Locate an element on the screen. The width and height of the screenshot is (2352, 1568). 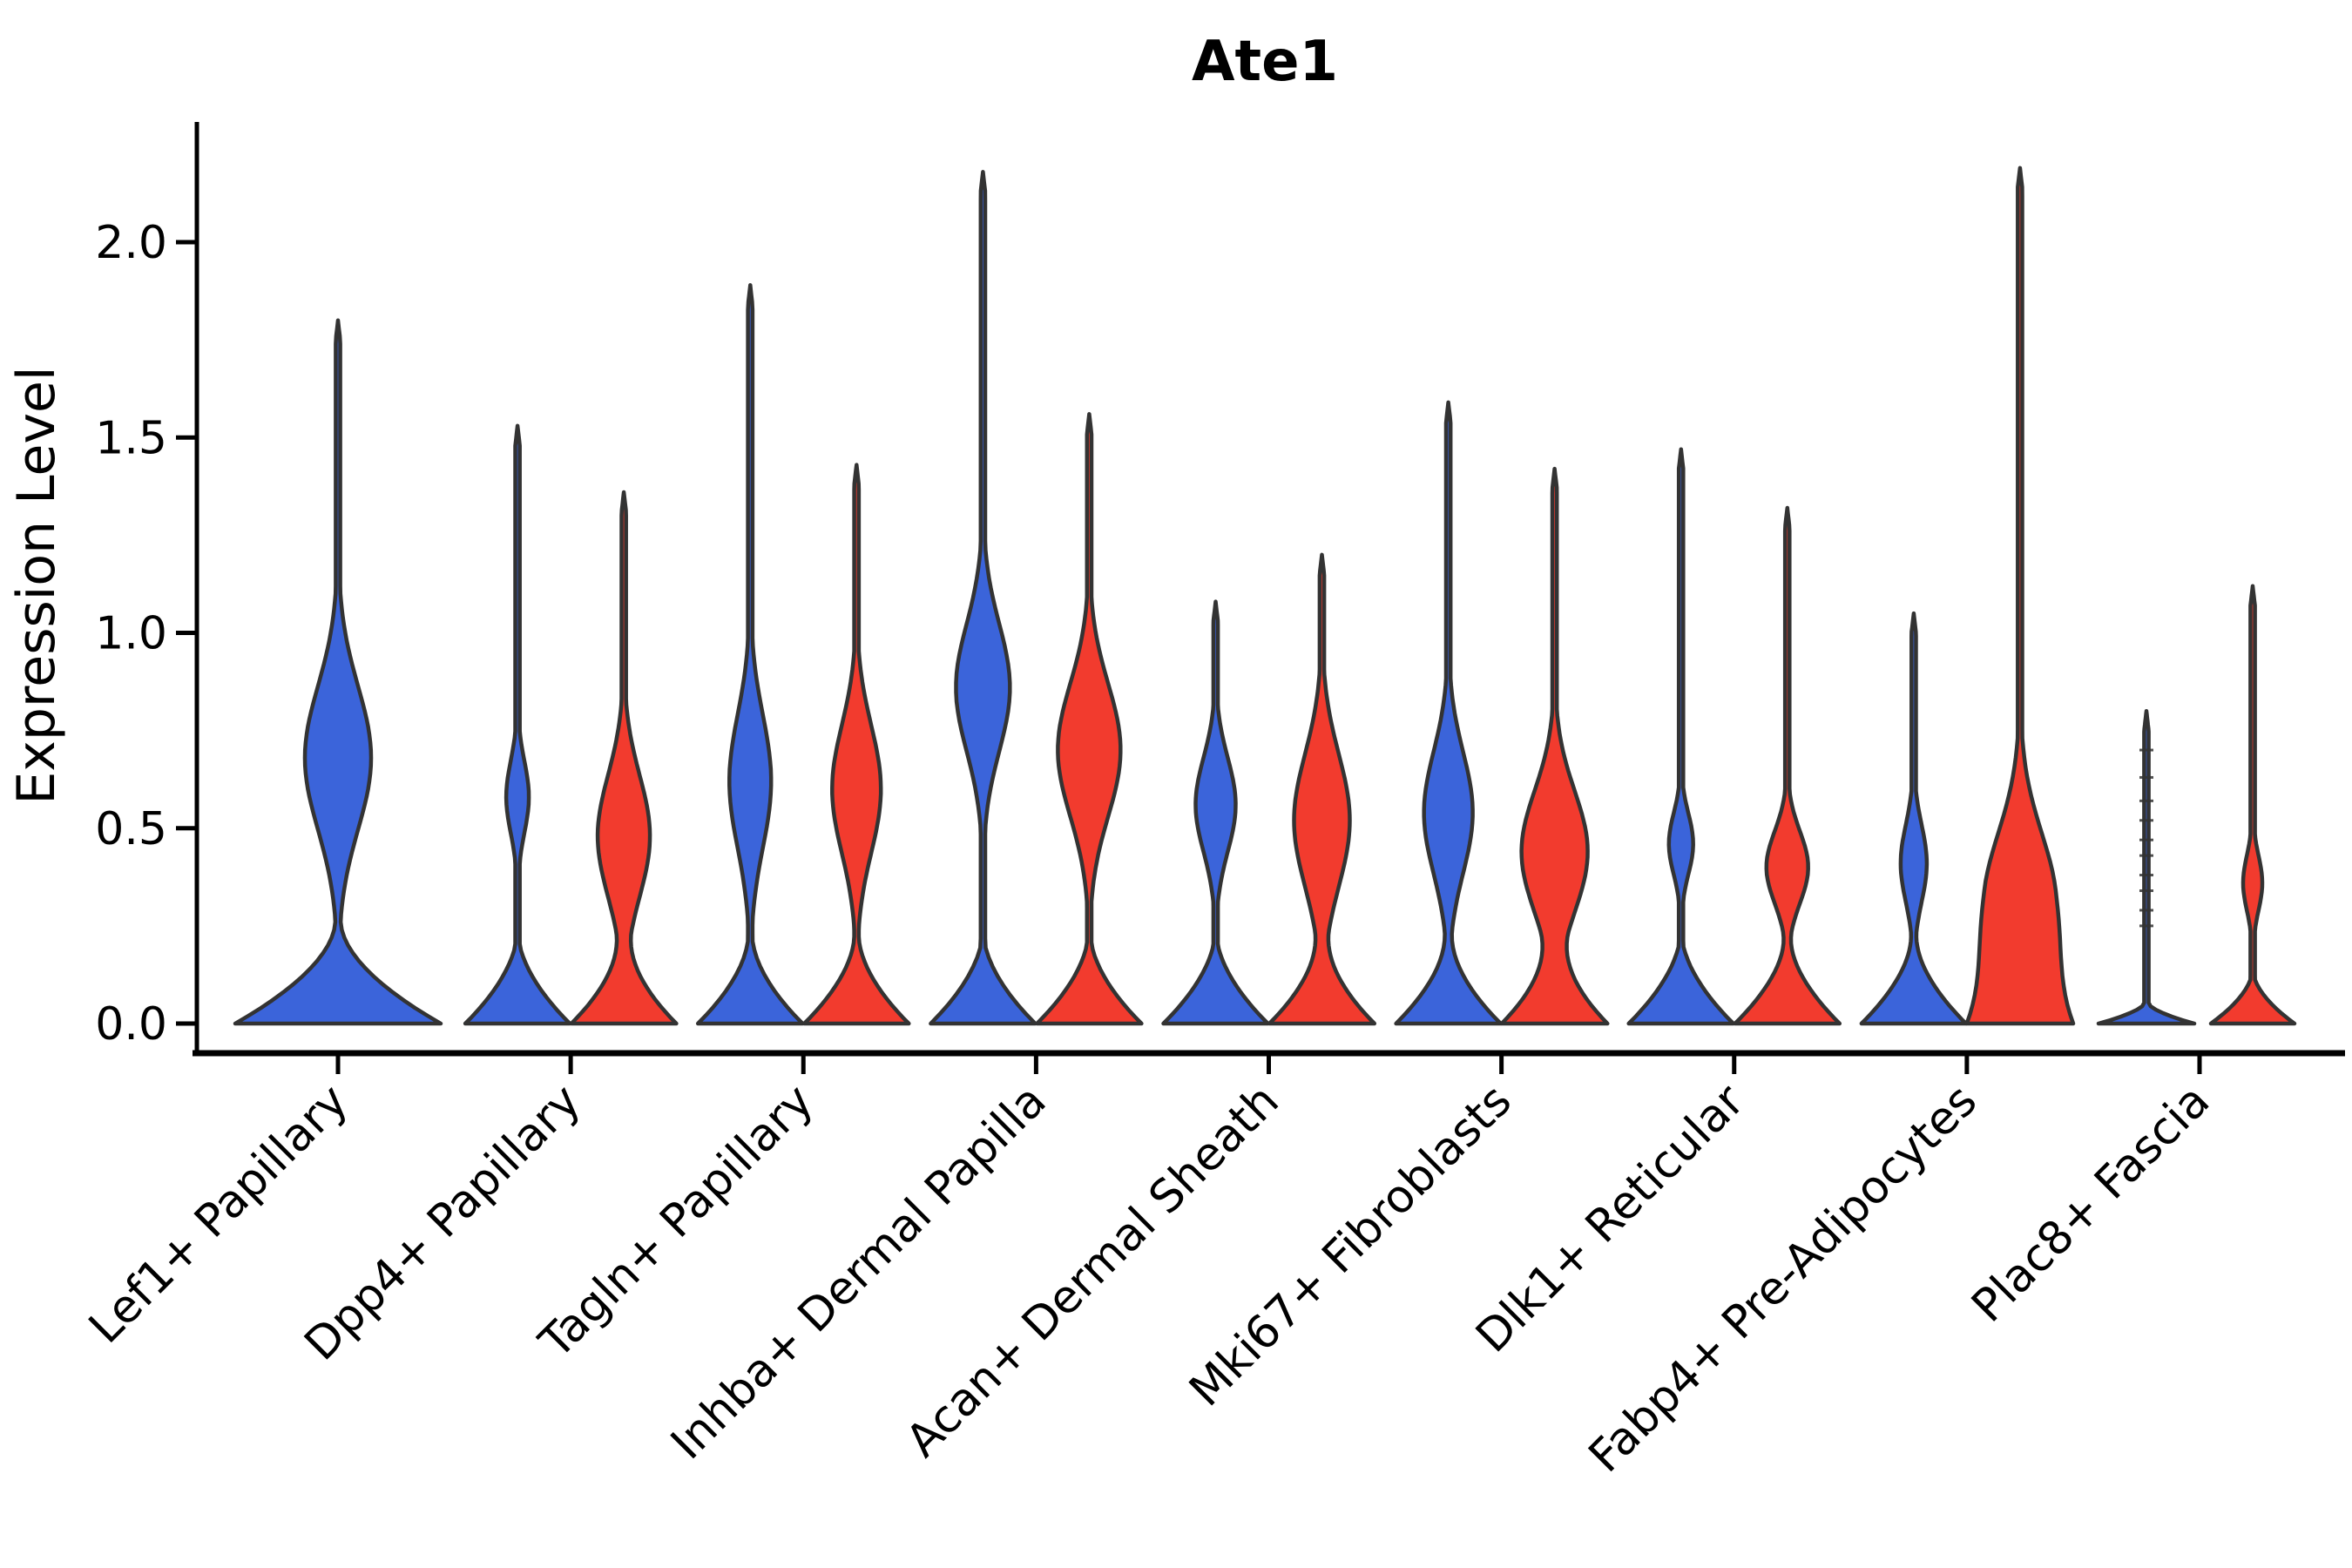
violin-9-red is located at coordinates (2252, 805).